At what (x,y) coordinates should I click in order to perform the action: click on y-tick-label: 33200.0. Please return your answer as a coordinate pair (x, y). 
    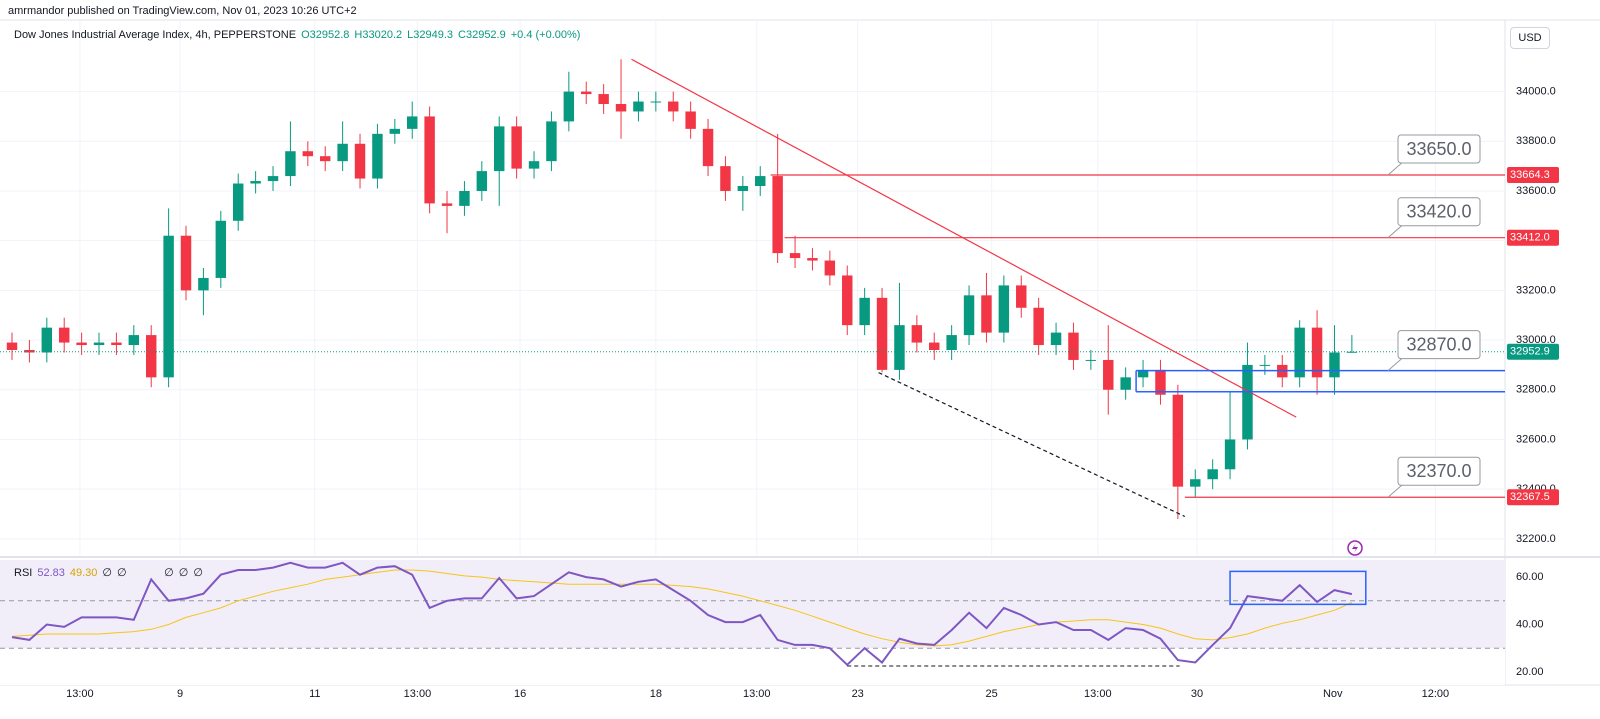
    Looking at the image, I should click on (1536, 290).